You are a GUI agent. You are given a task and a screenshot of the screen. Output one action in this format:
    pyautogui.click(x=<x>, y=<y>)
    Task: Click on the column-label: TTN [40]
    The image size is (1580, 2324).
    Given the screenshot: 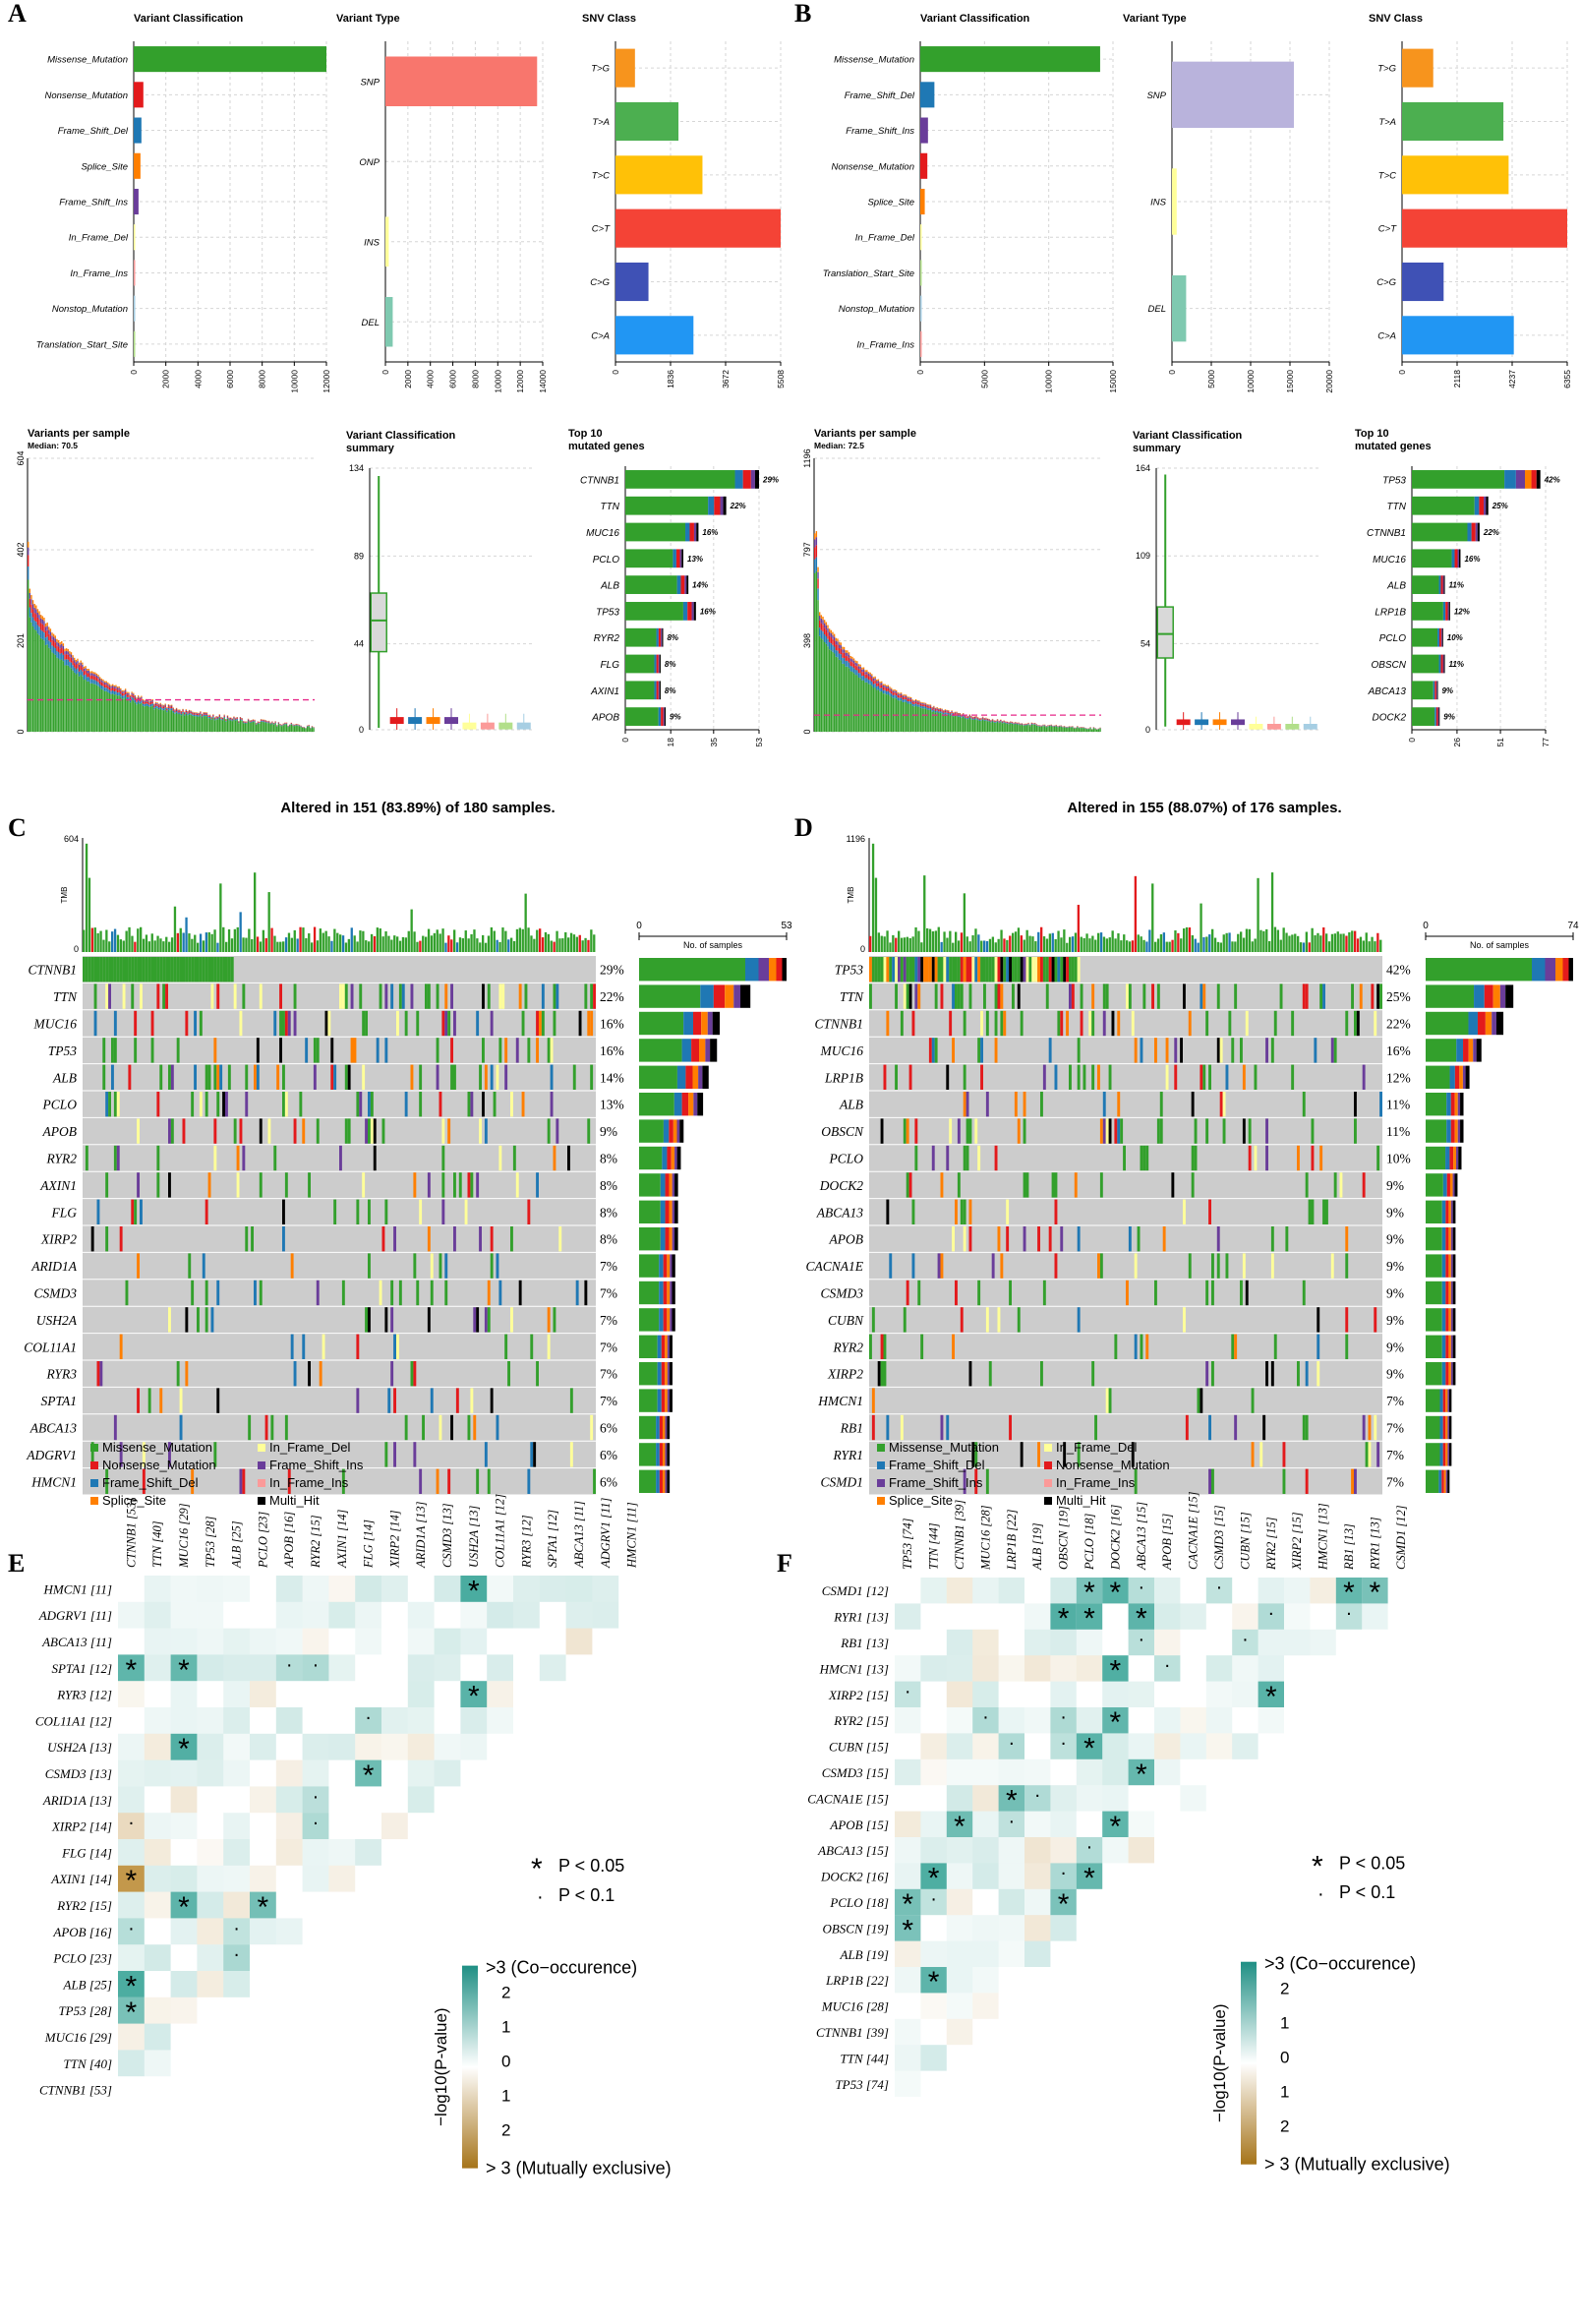 What is the action you would take?
    pyautogui.click(x=157, y=1544)
    